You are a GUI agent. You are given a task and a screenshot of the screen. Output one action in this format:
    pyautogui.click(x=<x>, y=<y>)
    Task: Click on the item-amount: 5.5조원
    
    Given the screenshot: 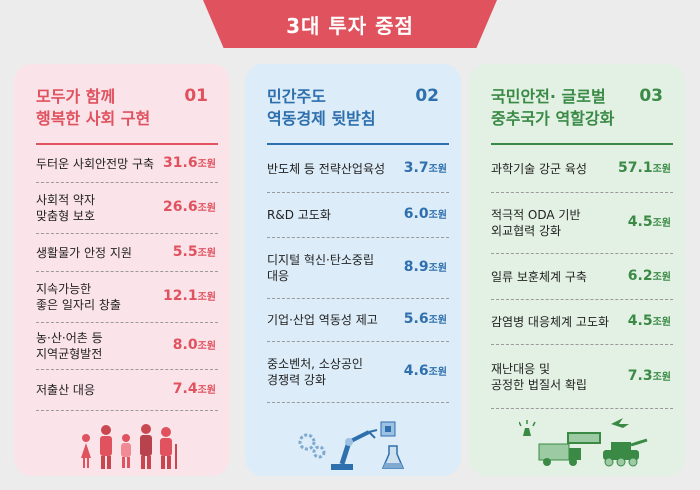 What is the action you would take?
    pyautogui.click(x=194, y=253)
    